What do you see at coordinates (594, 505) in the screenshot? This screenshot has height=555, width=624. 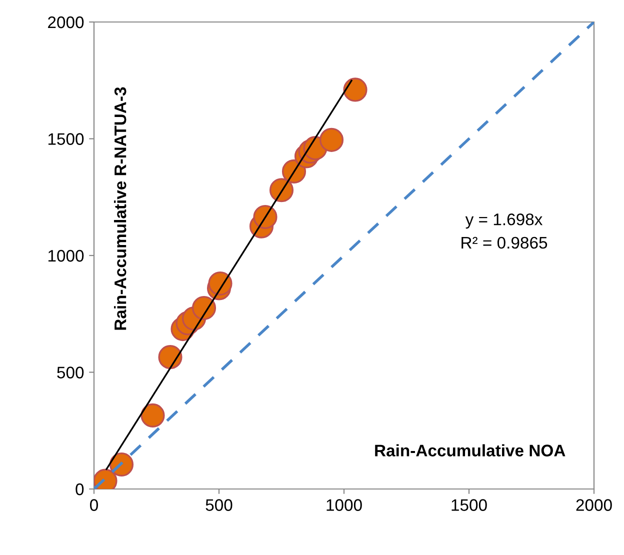 I see `x-tick-label: 2000` at bounding box center [594, 505].